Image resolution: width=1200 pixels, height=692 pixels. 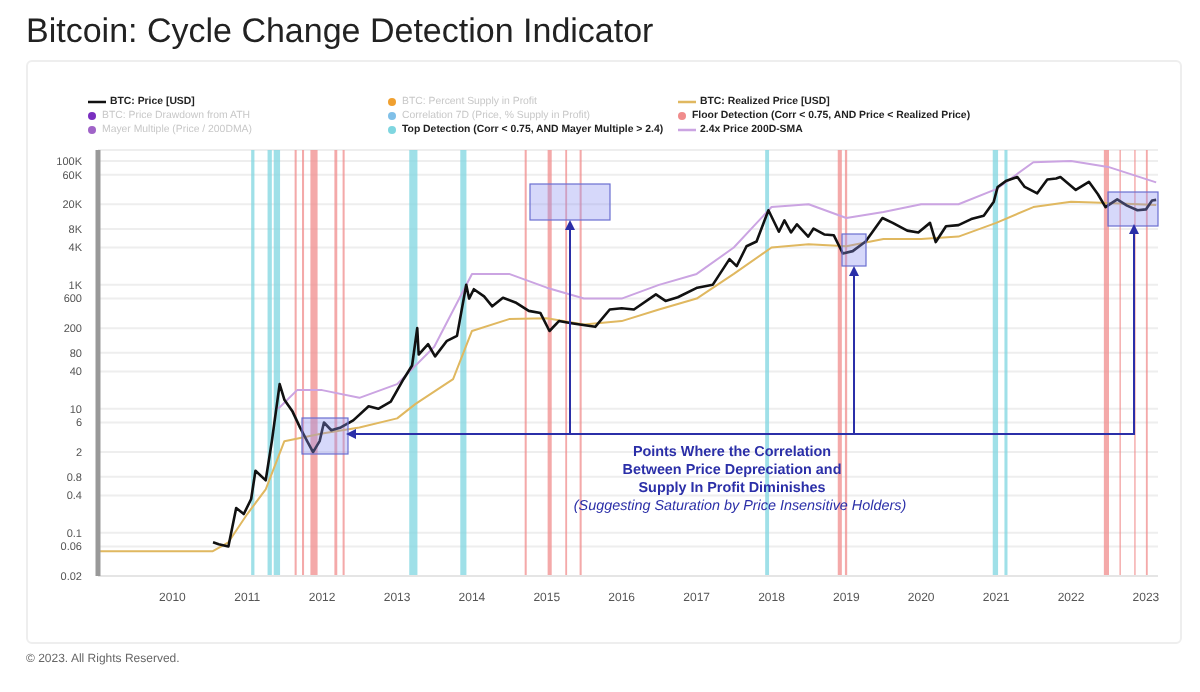 I want to click on chart-title: Bitcoin: Cycle Change Detection Indicator, so click(x=340, y=32).